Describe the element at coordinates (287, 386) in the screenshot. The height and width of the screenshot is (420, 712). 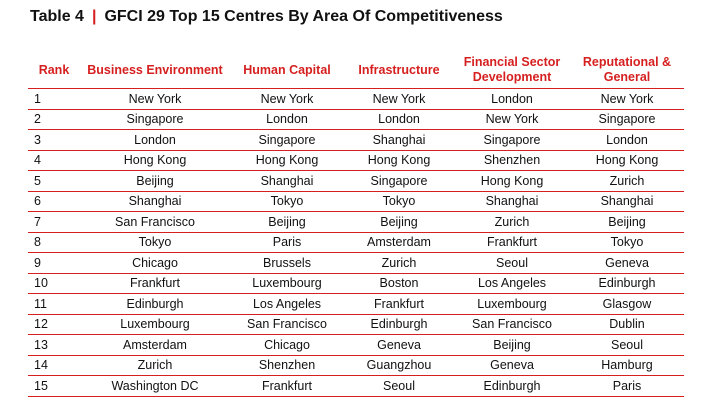
I see `human-capital-cell: Frankfurt` at that location.